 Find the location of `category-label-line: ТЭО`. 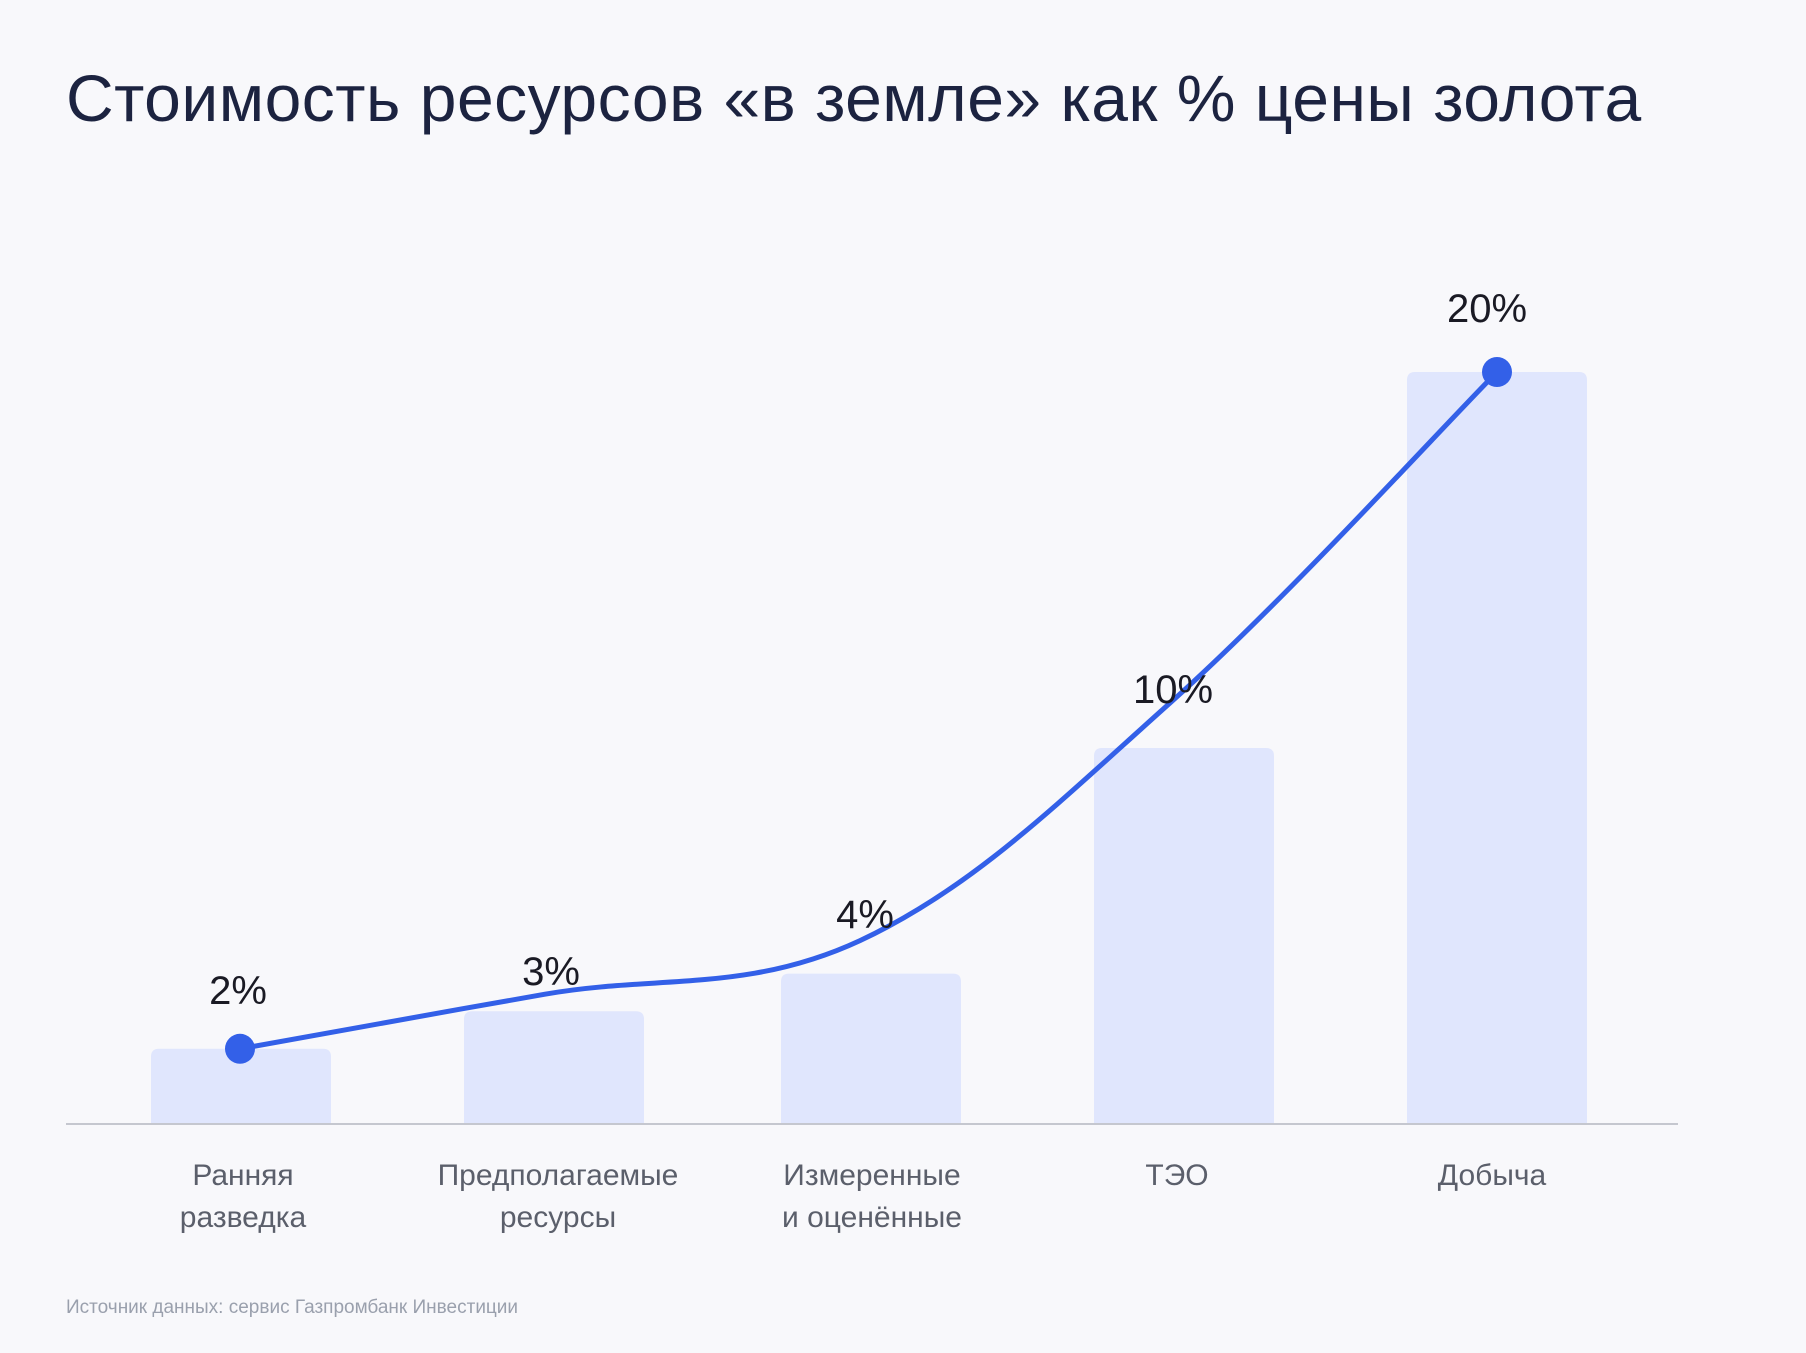

category-label-line: ТЭО is located at coordinates (1176, 1175).